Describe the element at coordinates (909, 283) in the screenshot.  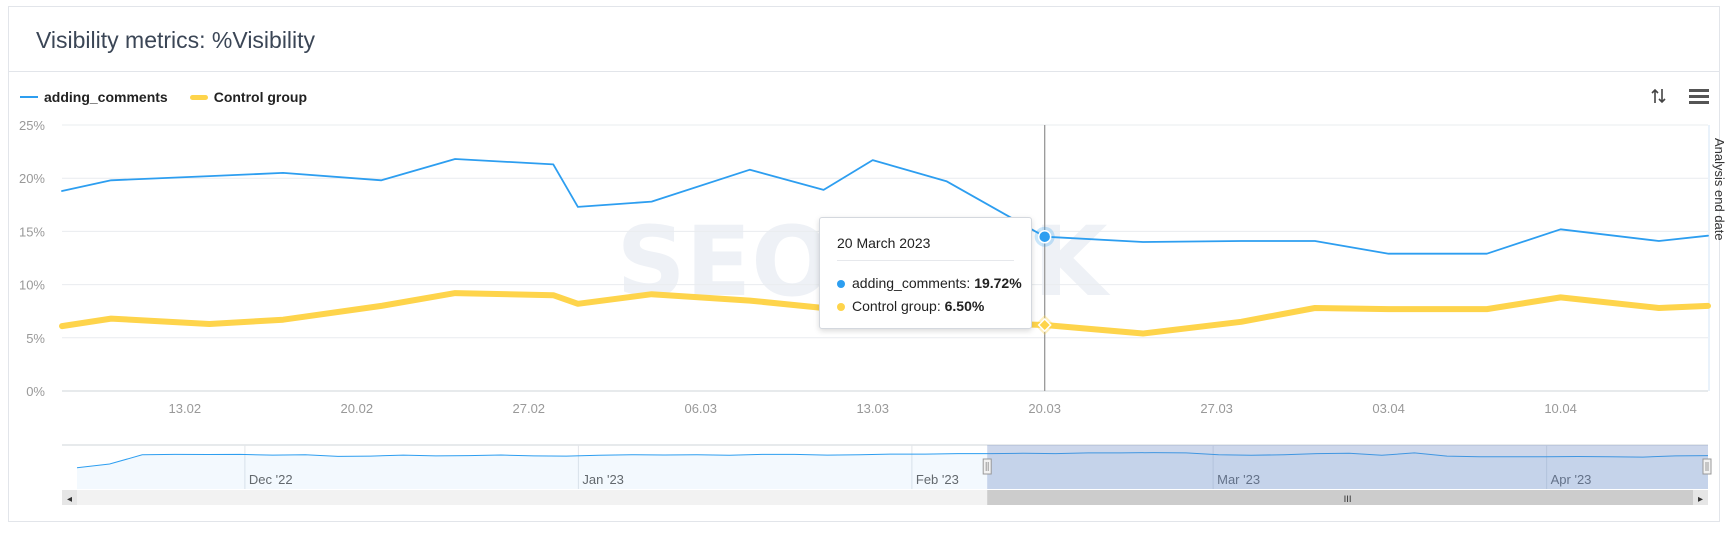
I see `tooltip-series: adding_comments` at that location.